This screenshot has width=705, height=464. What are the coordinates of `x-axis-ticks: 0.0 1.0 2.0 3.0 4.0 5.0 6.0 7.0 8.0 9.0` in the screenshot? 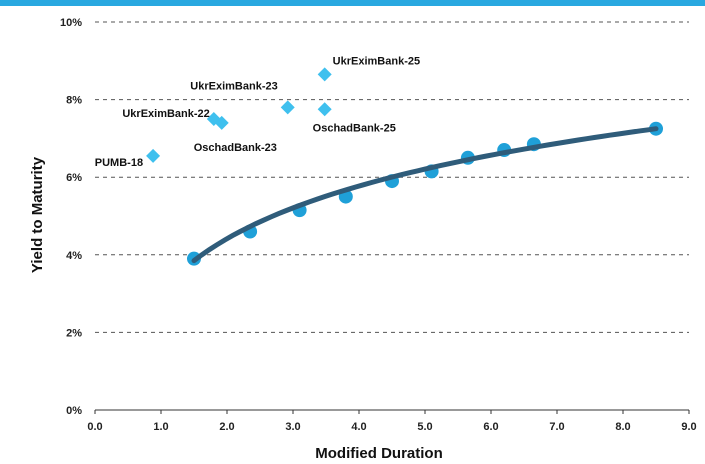 It's located at (391, 427).